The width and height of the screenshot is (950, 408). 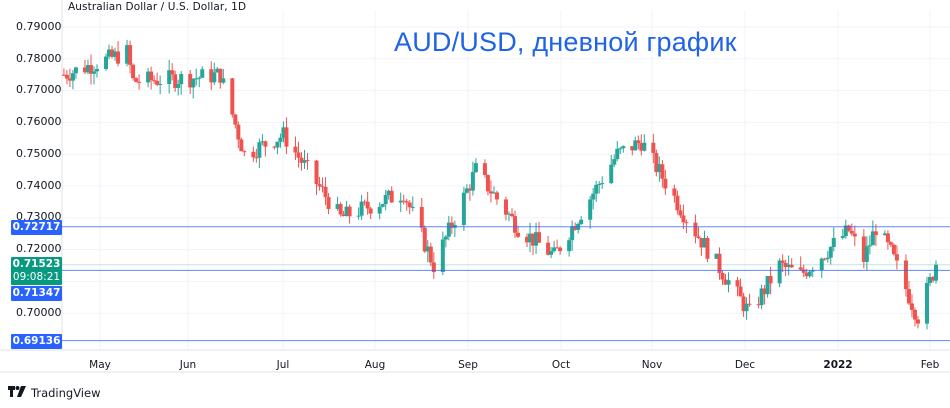 What do you see at coordinates (188, 365) in the screenshot?
I see `x-tick-jun: Jun` at bounding box center [188, 365].